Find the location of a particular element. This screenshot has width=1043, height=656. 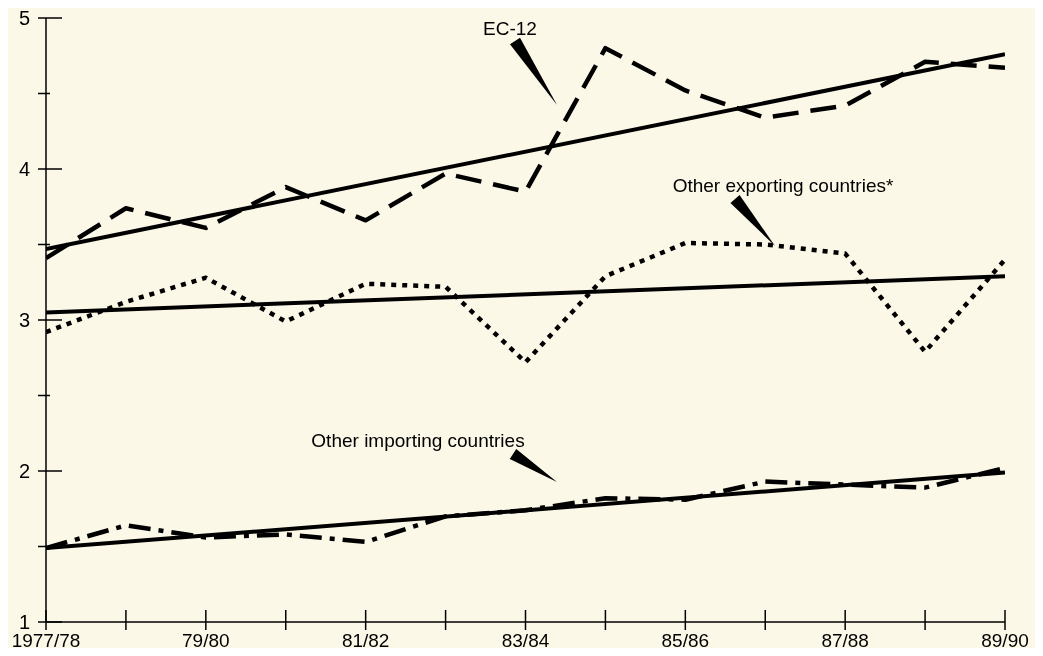

annotation: Other importing countries is located at coordinates (418, 440).